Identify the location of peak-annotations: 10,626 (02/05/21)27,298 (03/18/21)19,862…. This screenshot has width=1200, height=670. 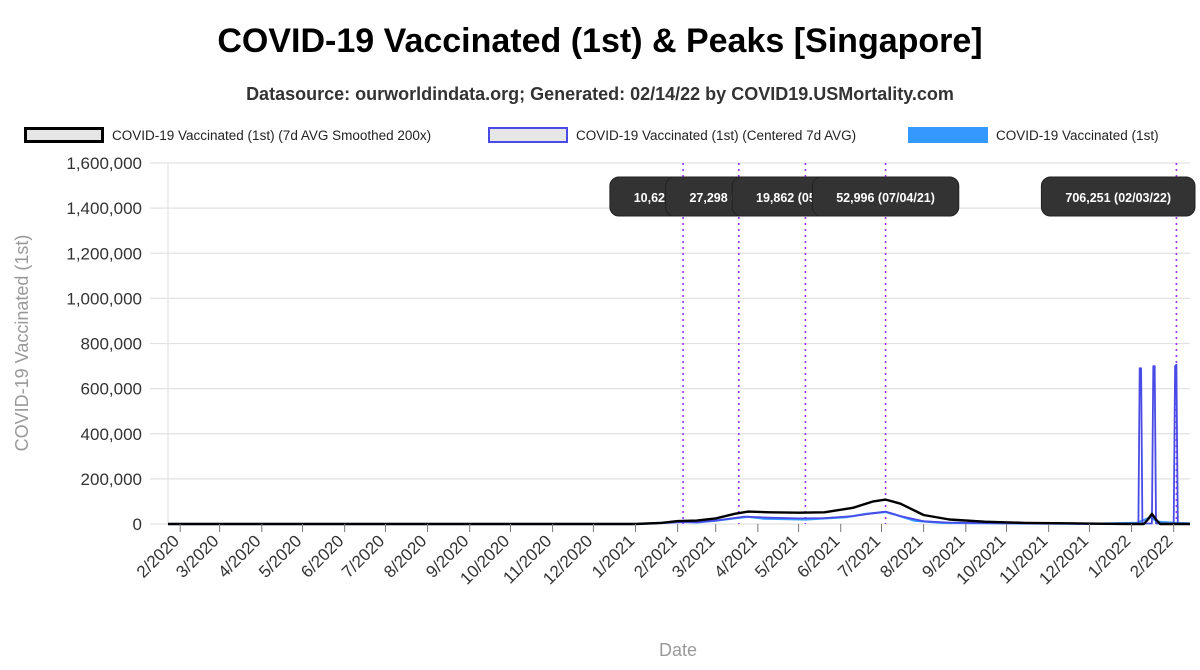
(902, 196).